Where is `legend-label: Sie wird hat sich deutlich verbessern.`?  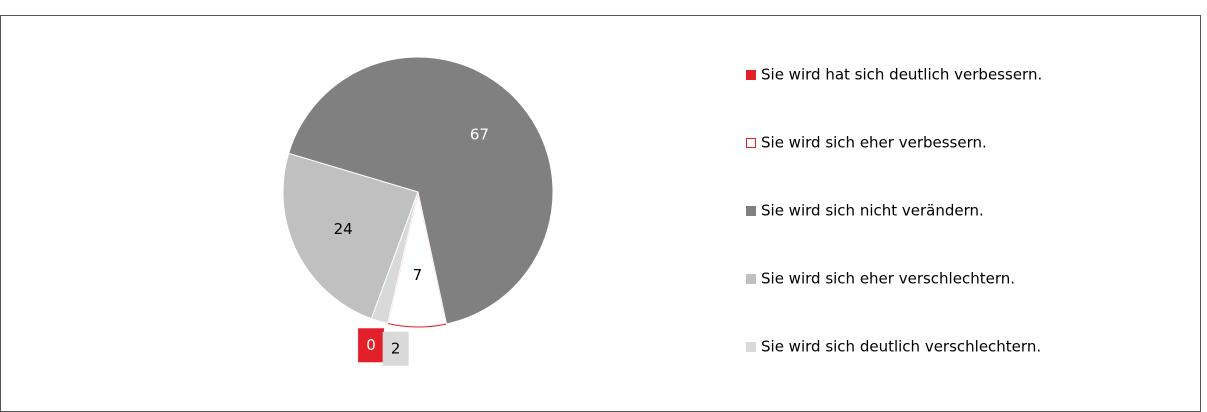 legend-label: Sie wird hat sich deutlich verbessern. is located at coordinates (901, 75).